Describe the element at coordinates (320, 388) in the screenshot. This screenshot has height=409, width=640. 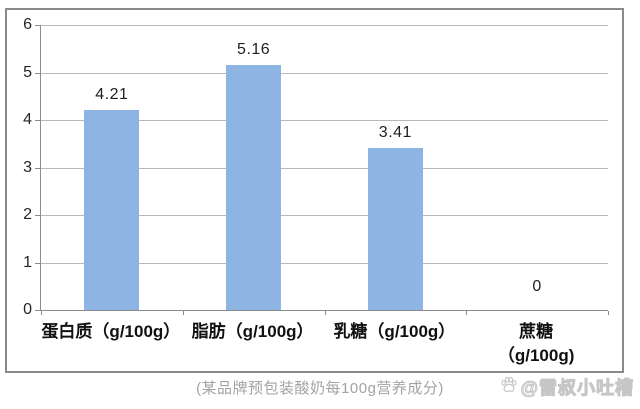
I see `chart-caption: (某品牌预包装酸奶每100g营养成分)` at that location.